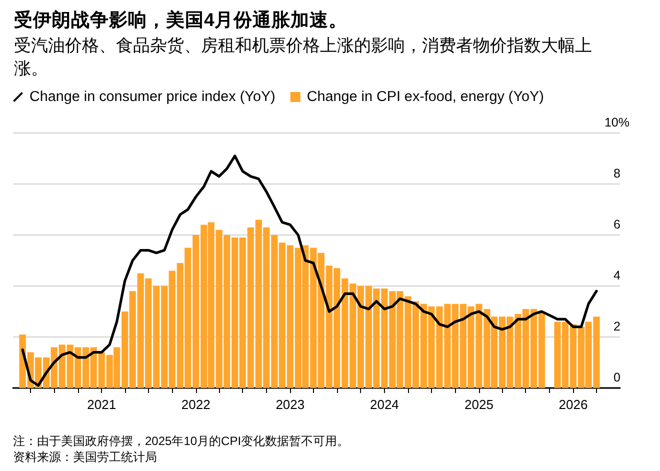  What do you see at coordinates (384, 404) in the screenshot?
I see `x-tick-label: 2024` at bounding box center [384, 404].